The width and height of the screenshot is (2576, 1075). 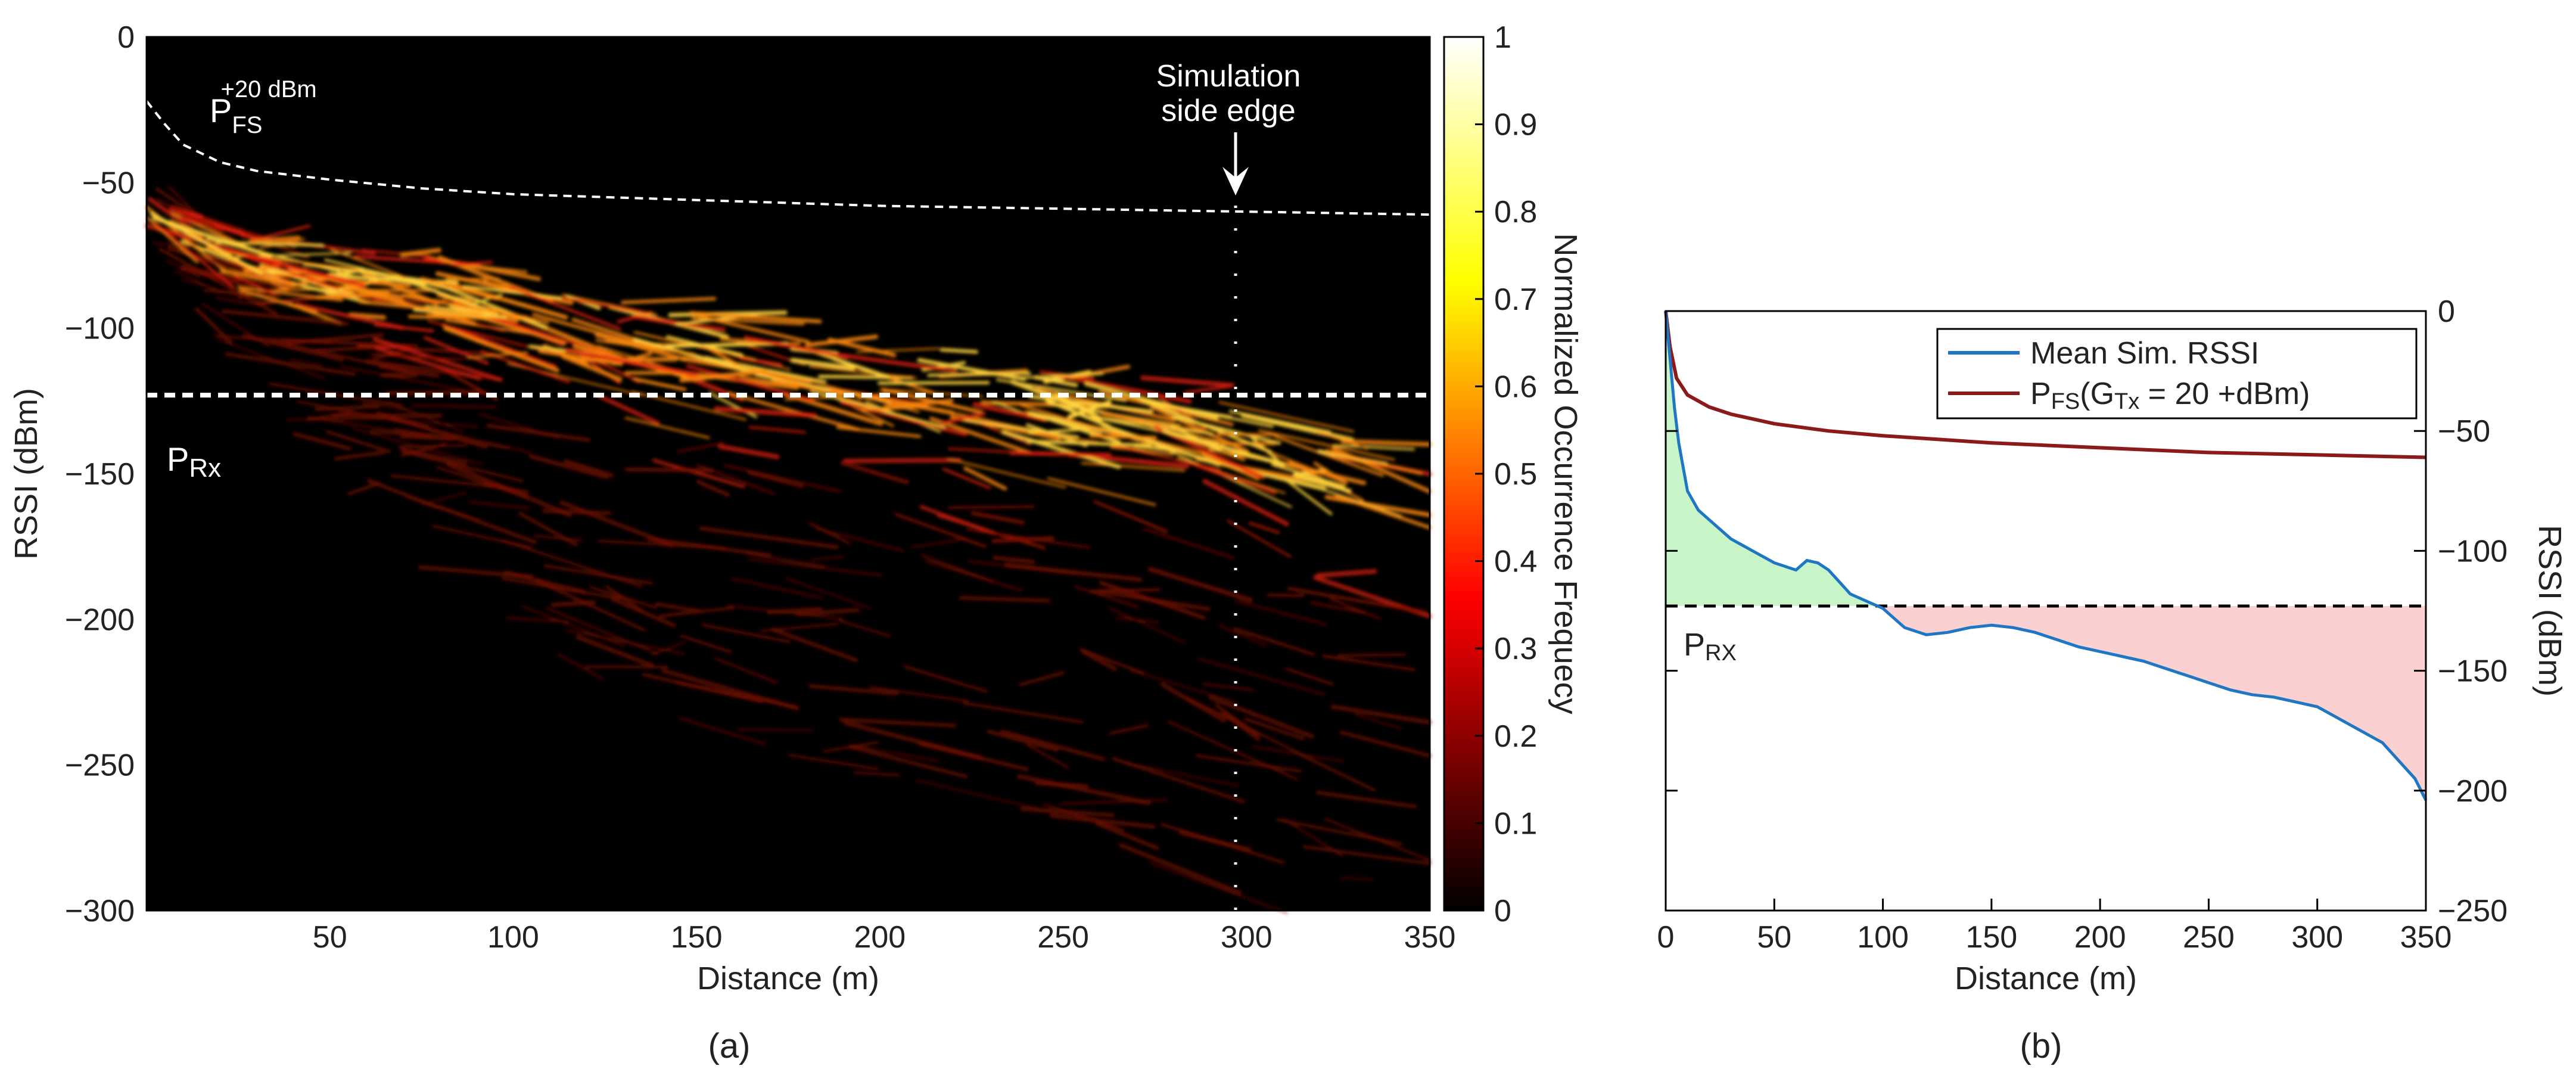 What do you see at coordinates (2472, 551) in the screenshot?
I see `y-tick-label: −100` at bounding box center [2472, 551].